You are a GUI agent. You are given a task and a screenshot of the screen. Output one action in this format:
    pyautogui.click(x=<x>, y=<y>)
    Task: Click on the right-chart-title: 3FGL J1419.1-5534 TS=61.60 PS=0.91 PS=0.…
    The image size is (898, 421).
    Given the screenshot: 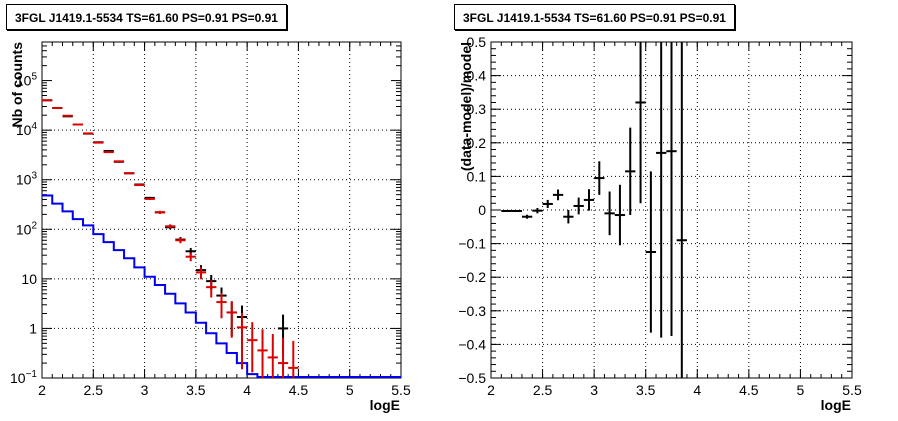 What is the action you would take?
    pyautogui.click(x=594, y=17)
    